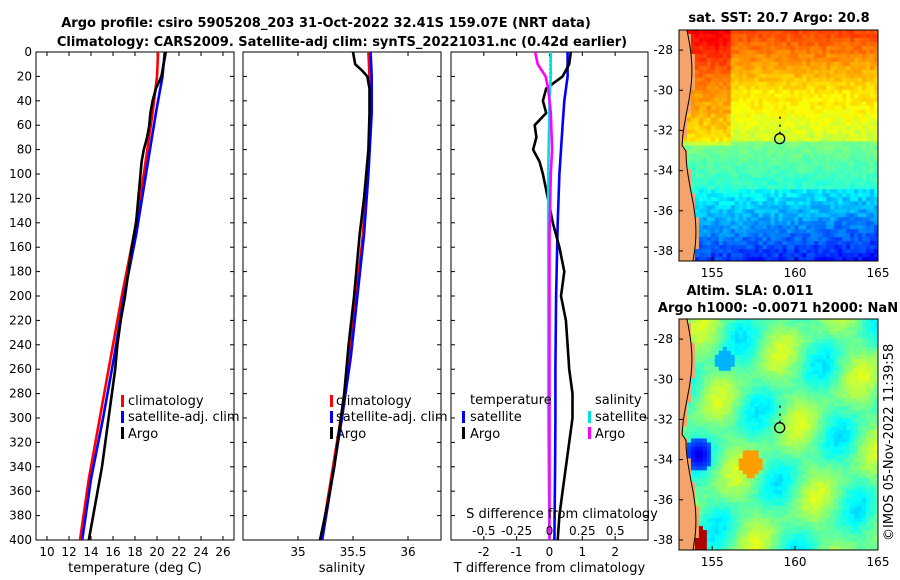 This screenshot has height=580, width=900. Describe the element at coordinates (135, 568) in the screenshot. I see `x-axis-label: temperature (deg C)` at that location.